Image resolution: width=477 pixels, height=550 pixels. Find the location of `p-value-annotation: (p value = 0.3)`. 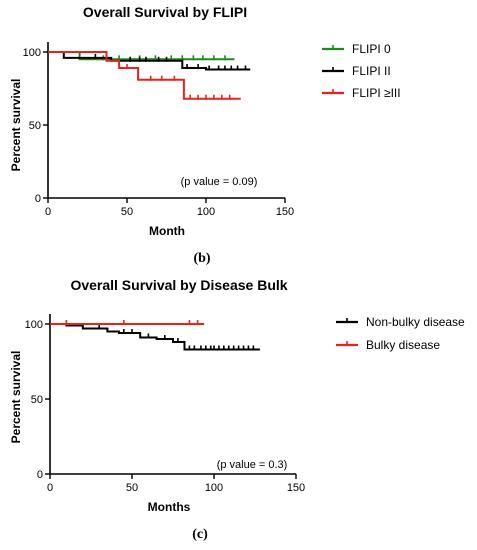

p-value-annotation: (p value = 0.3) is located at coordinates (252, 465).